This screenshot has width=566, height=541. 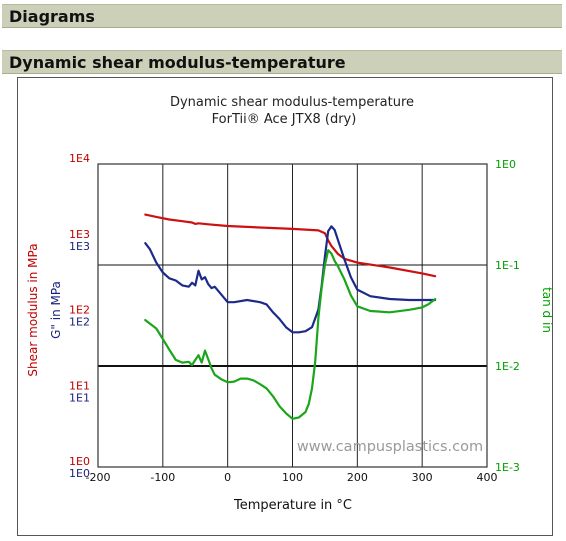 I want to click on x-tick-label: 300, so click(x=422, y=477).